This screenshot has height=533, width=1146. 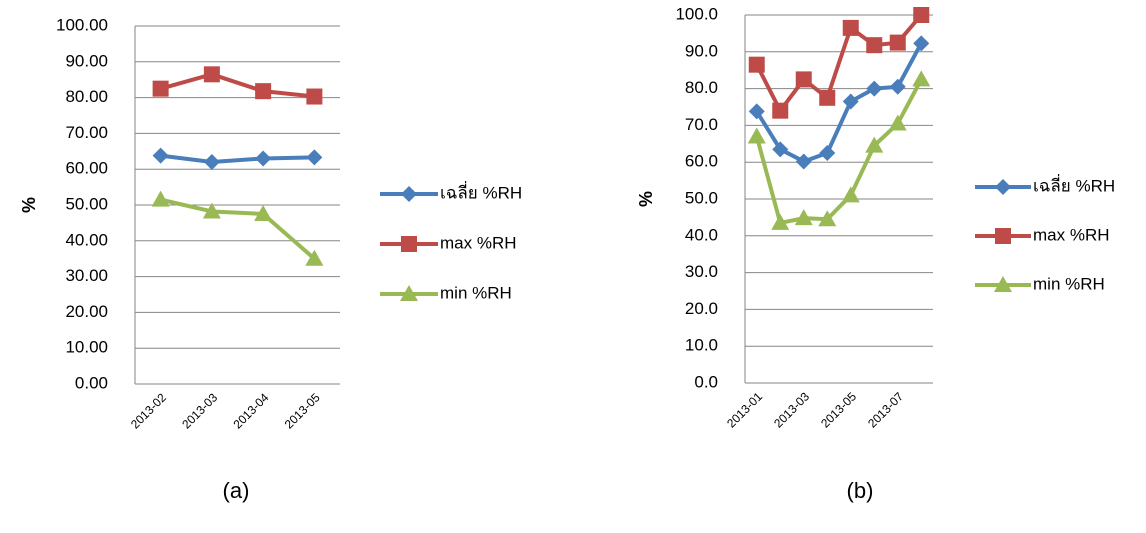 I want to click on y-tick-label: 100.0, so click(x=696, y=13).